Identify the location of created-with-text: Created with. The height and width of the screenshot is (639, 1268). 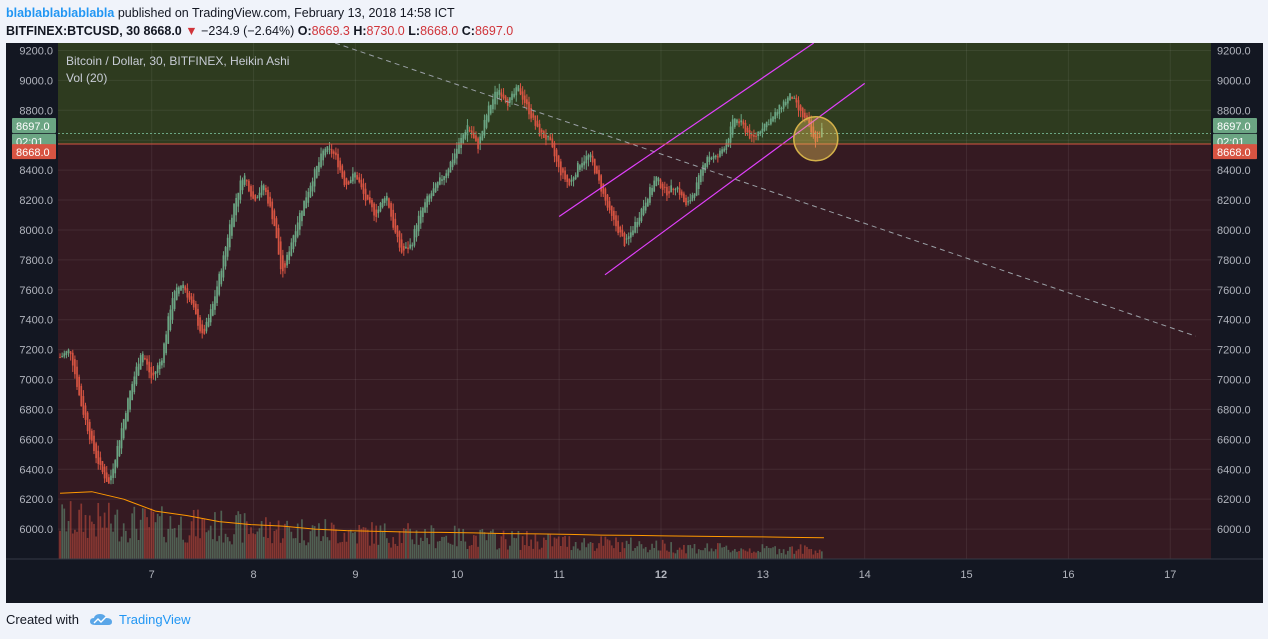
(42, 619).